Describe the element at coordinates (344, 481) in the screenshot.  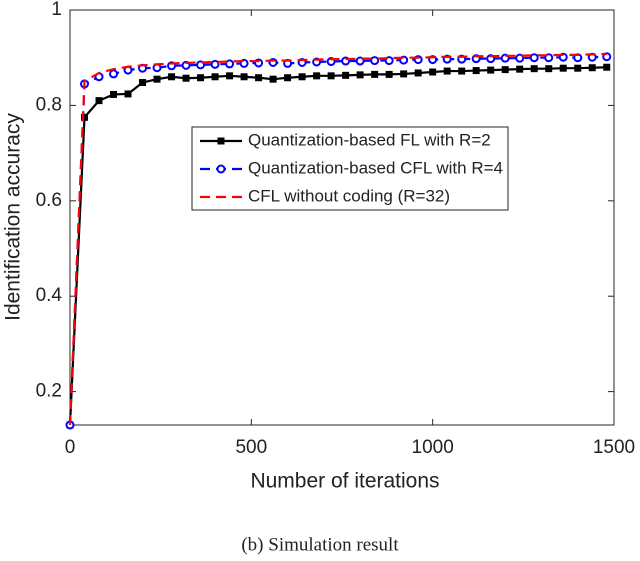
I see `x-axis-label: Number of iterations` at that location.